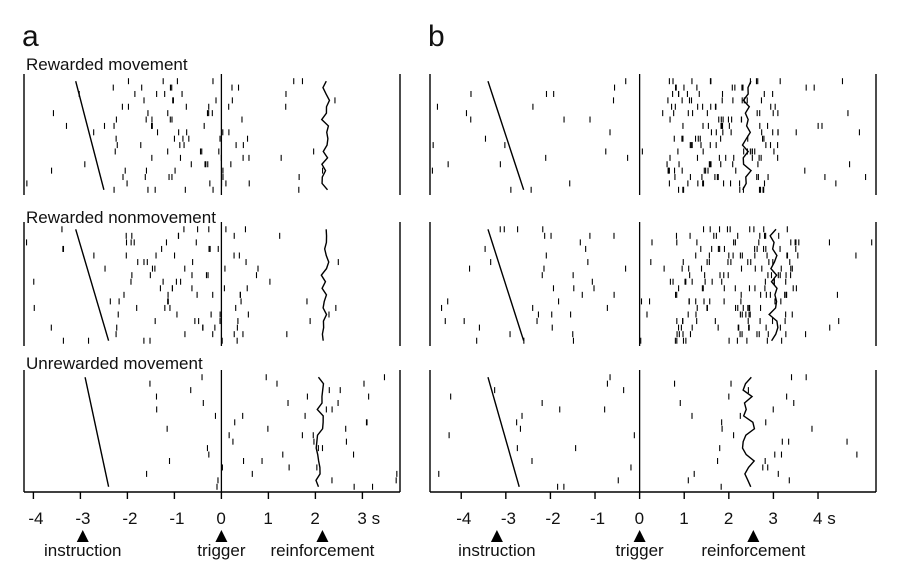 The image size is (906, 584). Describe the element at coordinates (368, 518) in the screenshot. I see `x-tick-label: 3 s` at that location.